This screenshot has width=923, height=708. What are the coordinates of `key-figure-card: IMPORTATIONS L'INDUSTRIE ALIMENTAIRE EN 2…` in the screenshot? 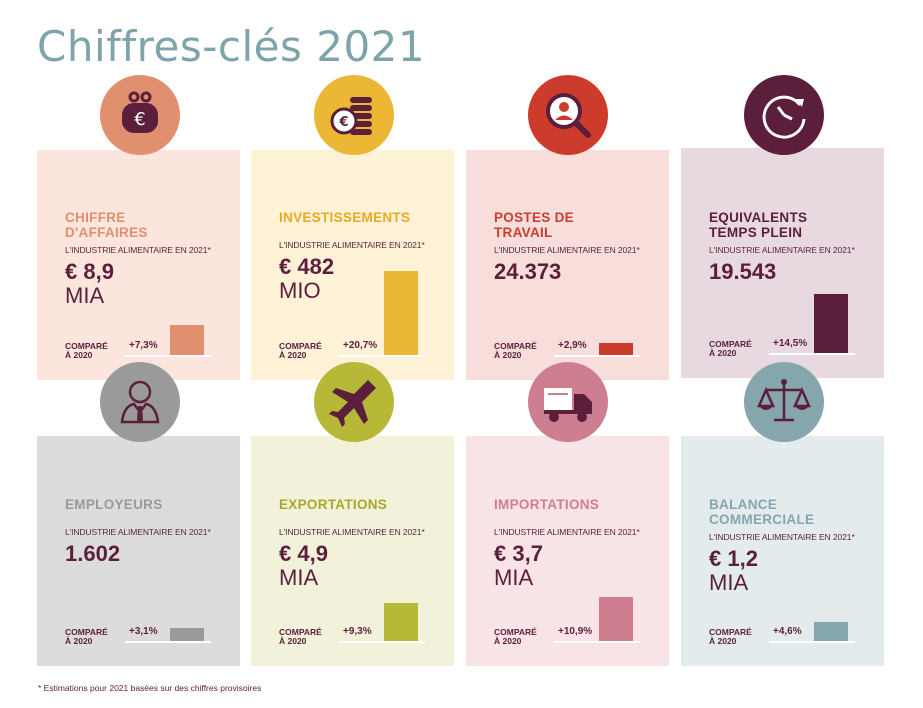 It's located at (567, 551).